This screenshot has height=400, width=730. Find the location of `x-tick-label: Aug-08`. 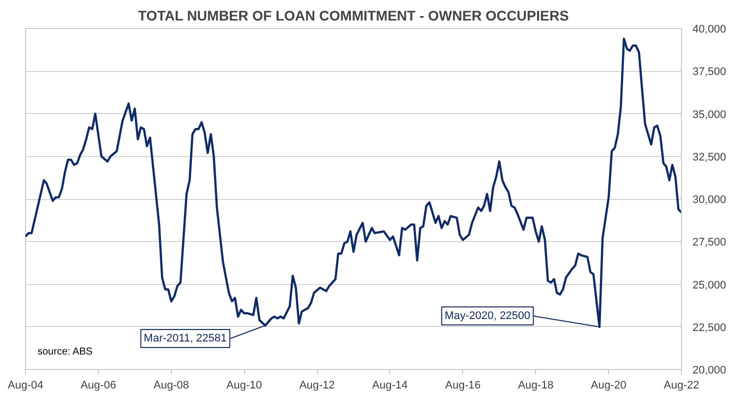

x-tick-label: Aug-08 is located at coordinates (172, 386).